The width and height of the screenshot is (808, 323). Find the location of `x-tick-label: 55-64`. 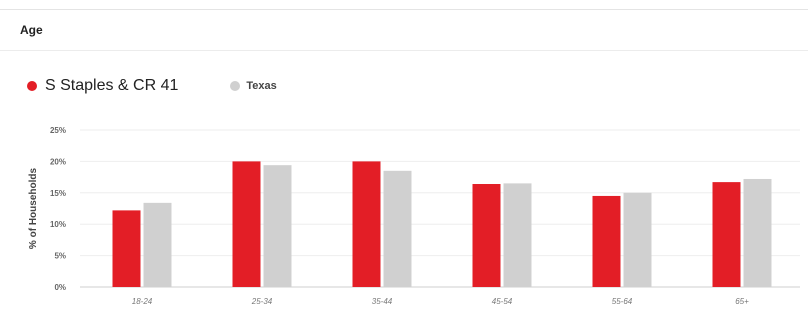

x-tick-label: 55-64 is located at coordinates (622, 301).